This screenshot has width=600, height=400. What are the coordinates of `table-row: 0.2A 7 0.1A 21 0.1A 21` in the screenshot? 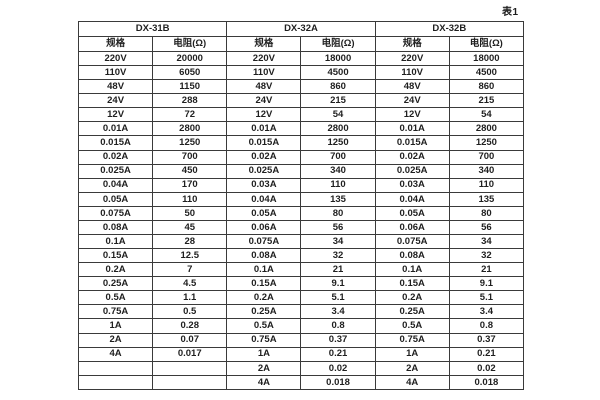 It's located at (301, 270).